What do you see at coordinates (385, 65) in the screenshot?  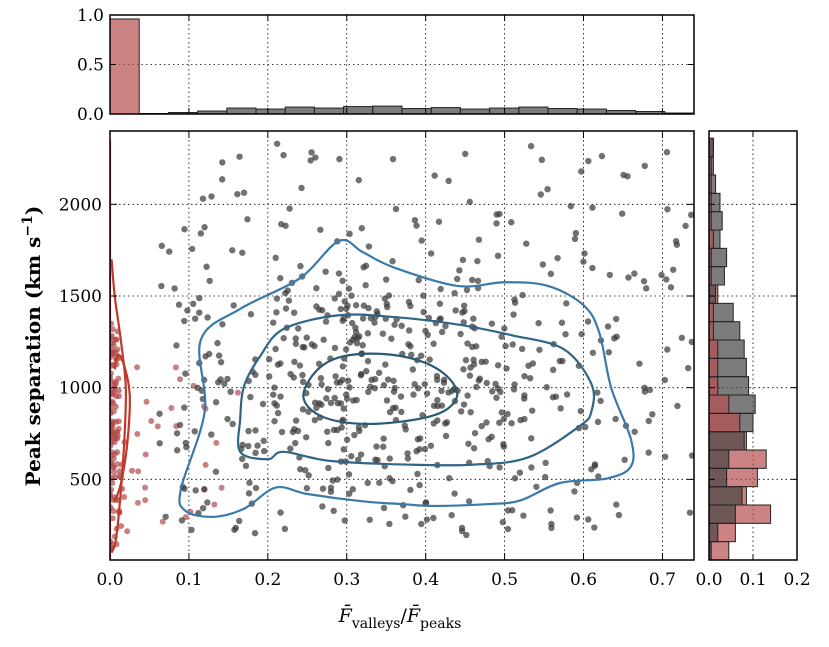 I see `top-histogram-ticks: 0.0 0.5 1.0` at bounding box center [385, 65].